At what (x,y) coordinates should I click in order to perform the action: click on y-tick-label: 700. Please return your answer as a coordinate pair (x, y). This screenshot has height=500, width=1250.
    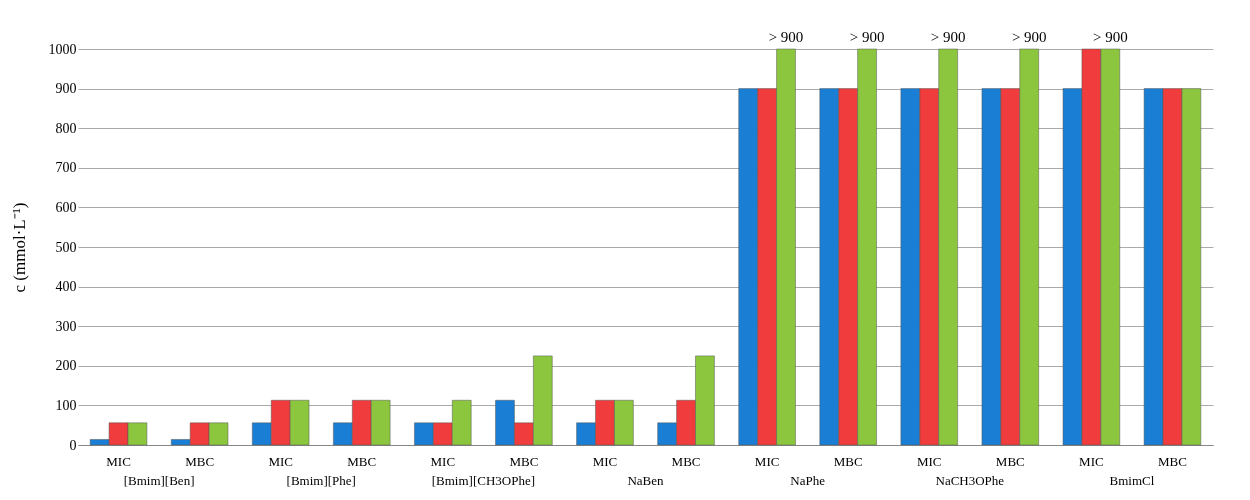
    Looking at the image, I should click on (66, 168).